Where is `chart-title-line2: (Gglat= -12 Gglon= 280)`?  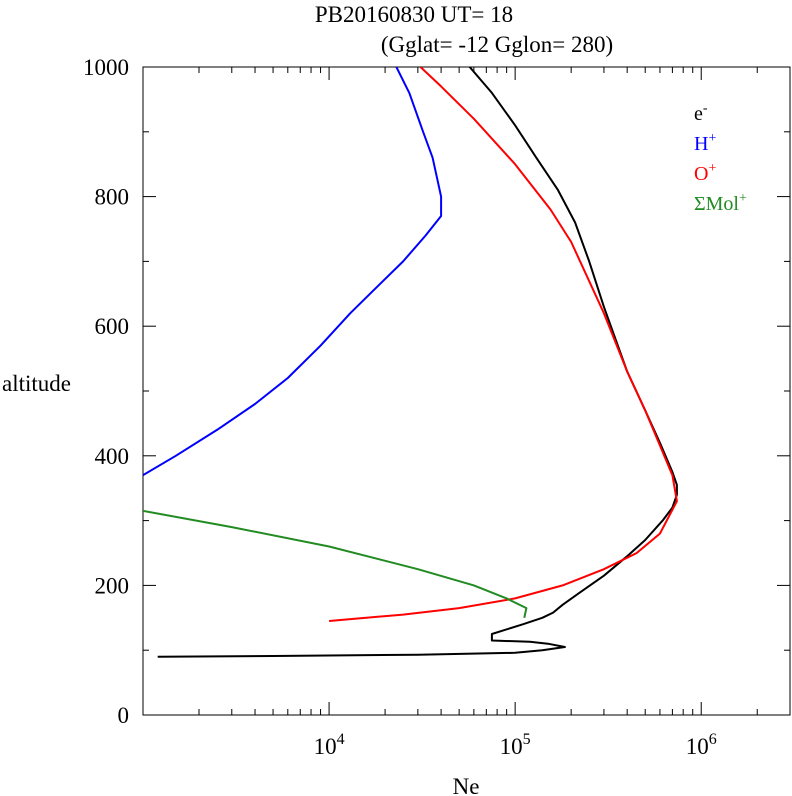 chart-title-line2: (Gglat= -12 Gglon= 280) is located at coordinates (497, 44).